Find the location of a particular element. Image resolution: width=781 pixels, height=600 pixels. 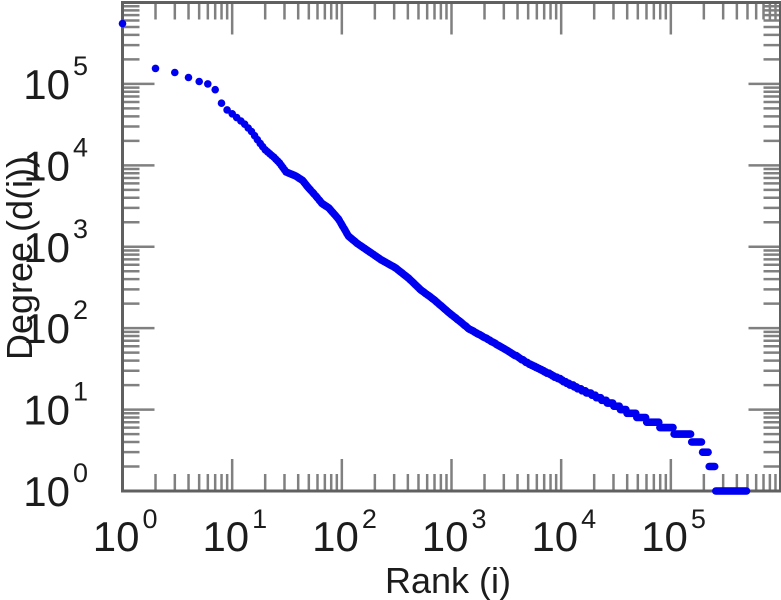

x-tick-label-exponent: 2 is located at coordinates (369, 519).